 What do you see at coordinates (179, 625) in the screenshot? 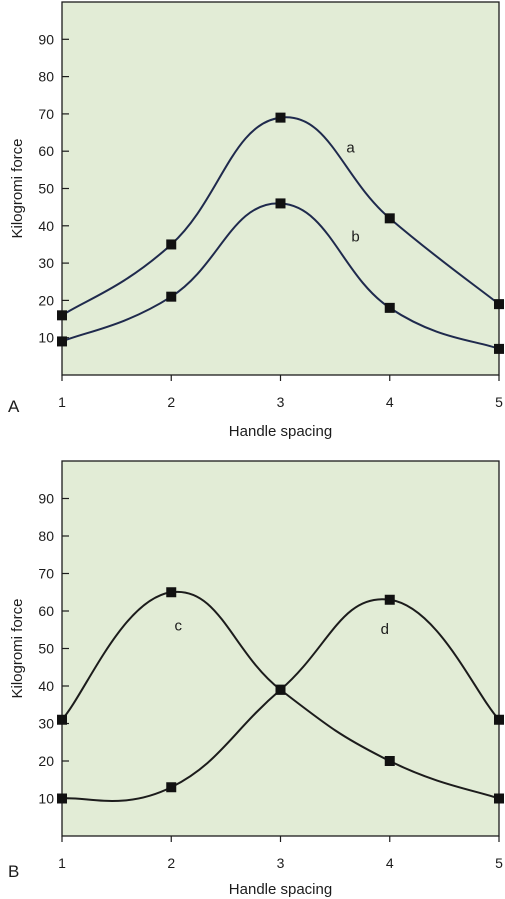
I see `series-label-c: c` at bounding box center [179, 625].